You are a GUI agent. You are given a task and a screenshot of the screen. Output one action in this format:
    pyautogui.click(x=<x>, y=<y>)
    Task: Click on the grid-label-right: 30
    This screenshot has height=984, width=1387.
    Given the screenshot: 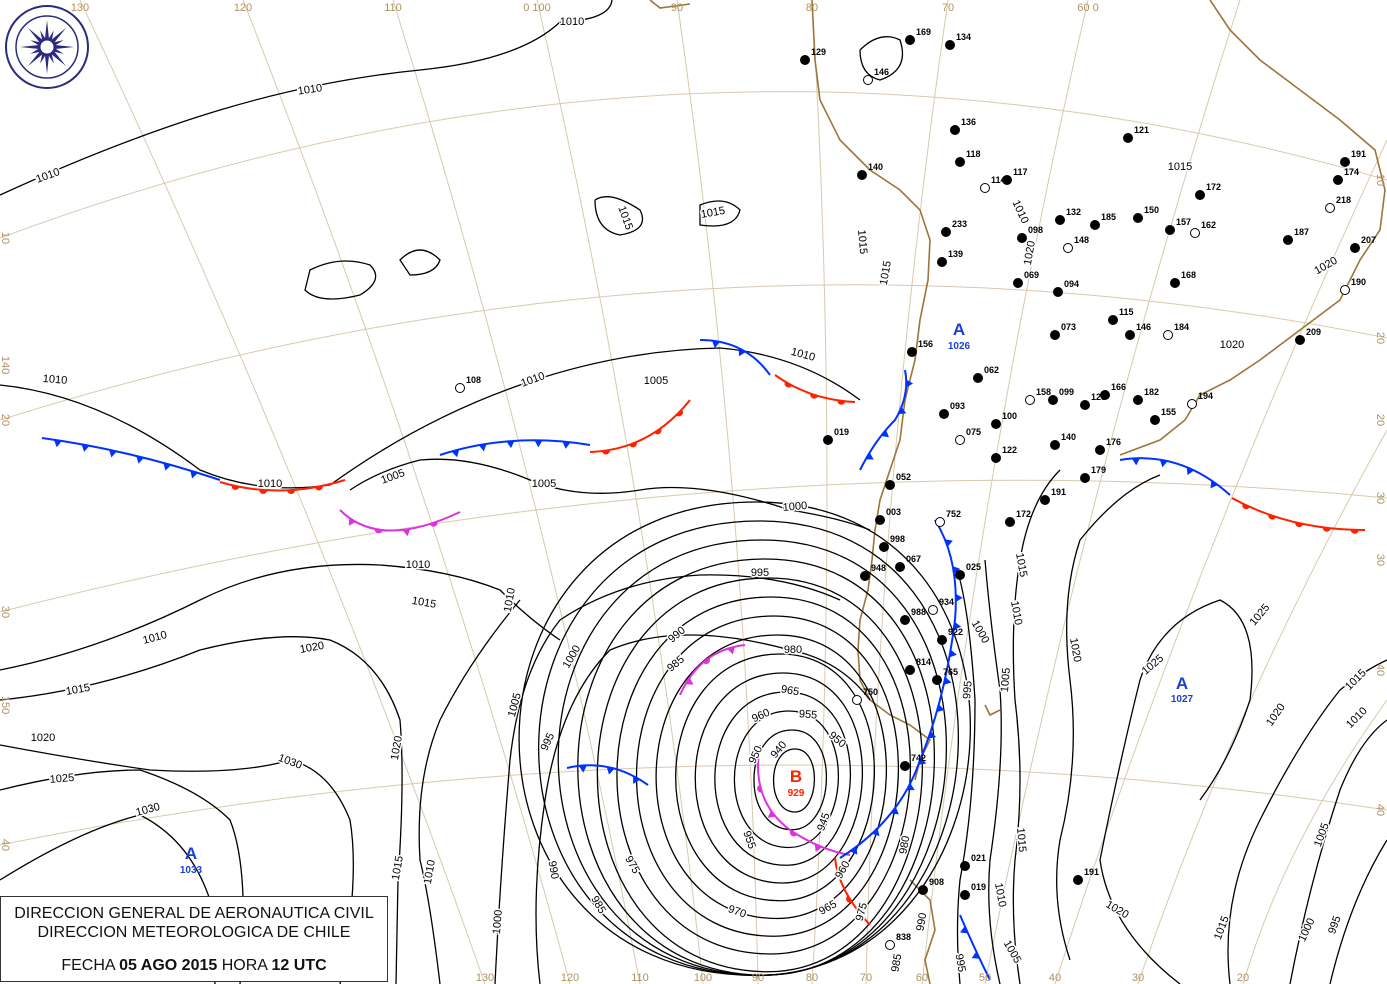 What is the action you would take?
    pyautogui.click(x=1380, y=560)
    